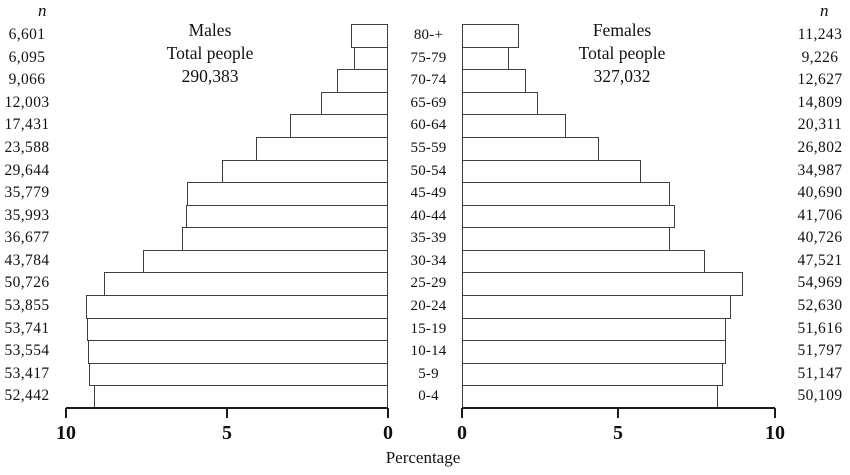  What do you see at coordinates (27, 328) in the screenshot?
I see `male-count-label: 53,741` at bounding box center [27, 328].